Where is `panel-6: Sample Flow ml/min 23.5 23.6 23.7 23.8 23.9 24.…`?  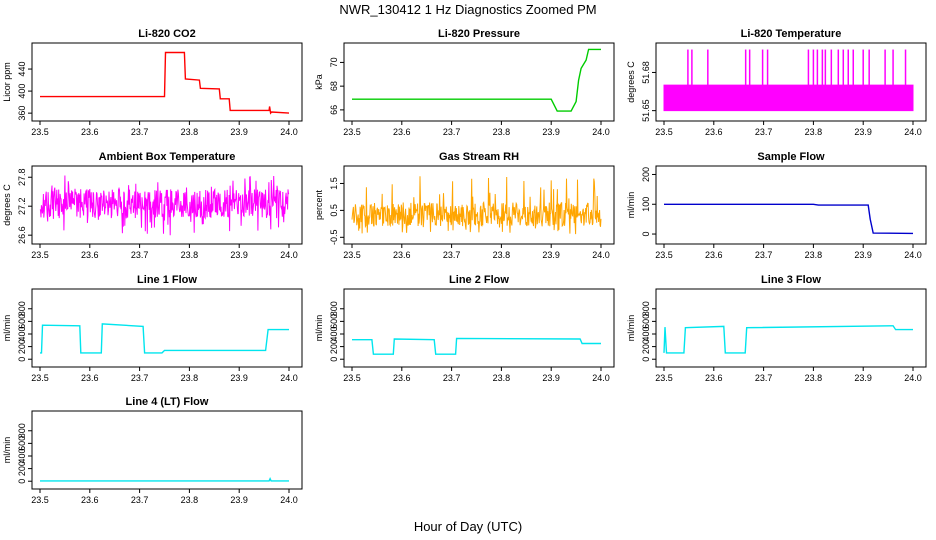 panel-6: Sample Flow ml/min 23.5 23.6 23.7 23.8 23.9 24.… is located at coordinates (776, 205).